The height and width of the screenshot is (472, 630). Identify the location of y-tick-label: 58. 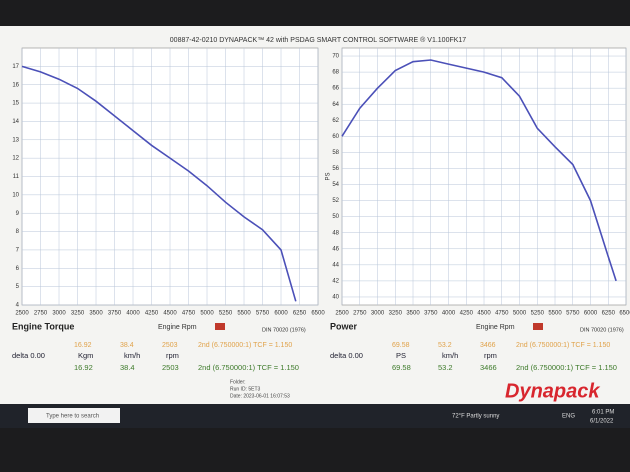
(335, 153).